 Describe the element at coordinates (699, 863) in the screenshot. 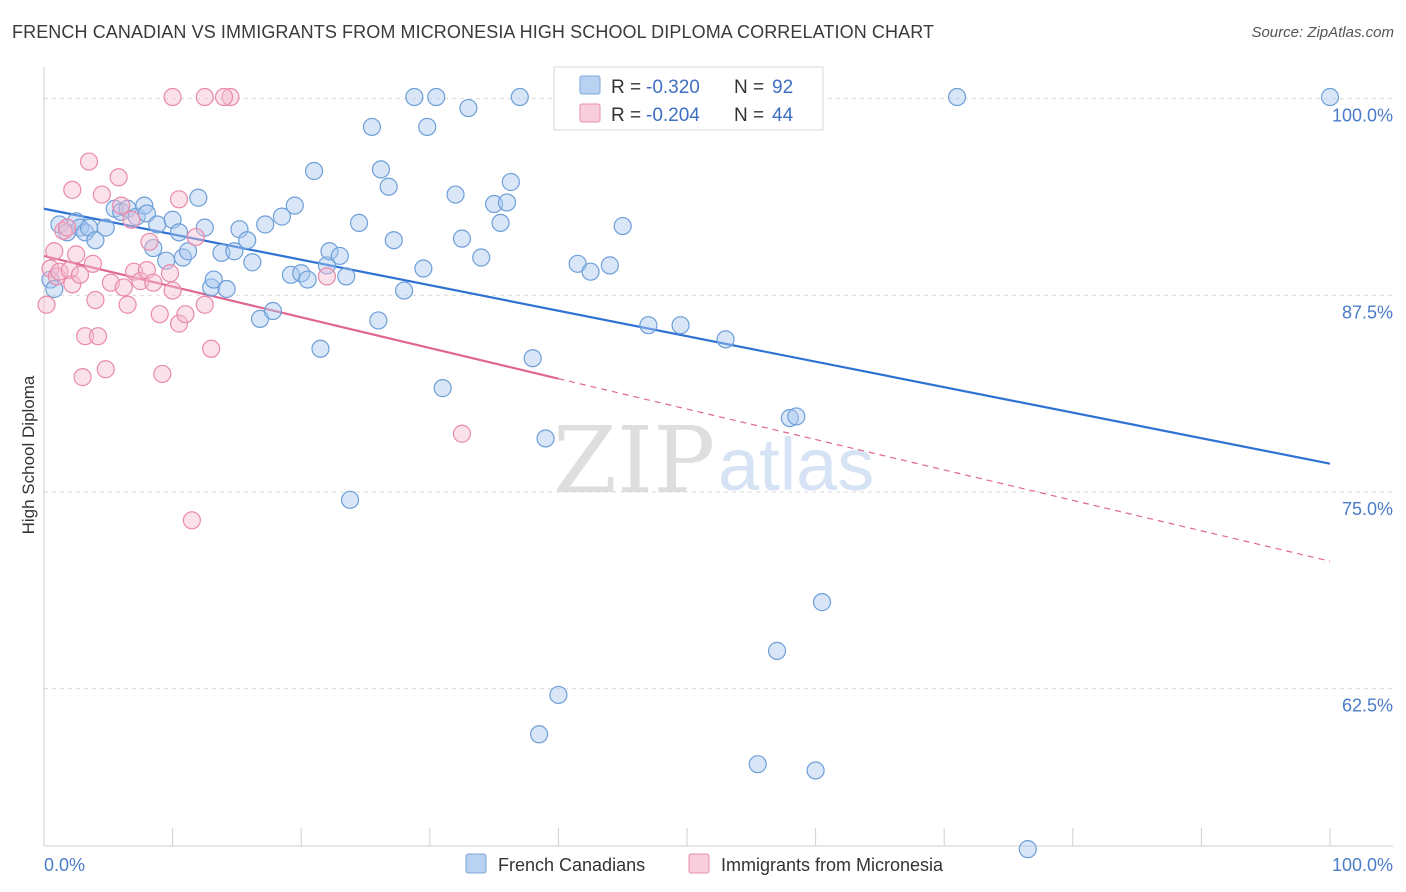

I see `series-legend-swatch-pink` at that location.